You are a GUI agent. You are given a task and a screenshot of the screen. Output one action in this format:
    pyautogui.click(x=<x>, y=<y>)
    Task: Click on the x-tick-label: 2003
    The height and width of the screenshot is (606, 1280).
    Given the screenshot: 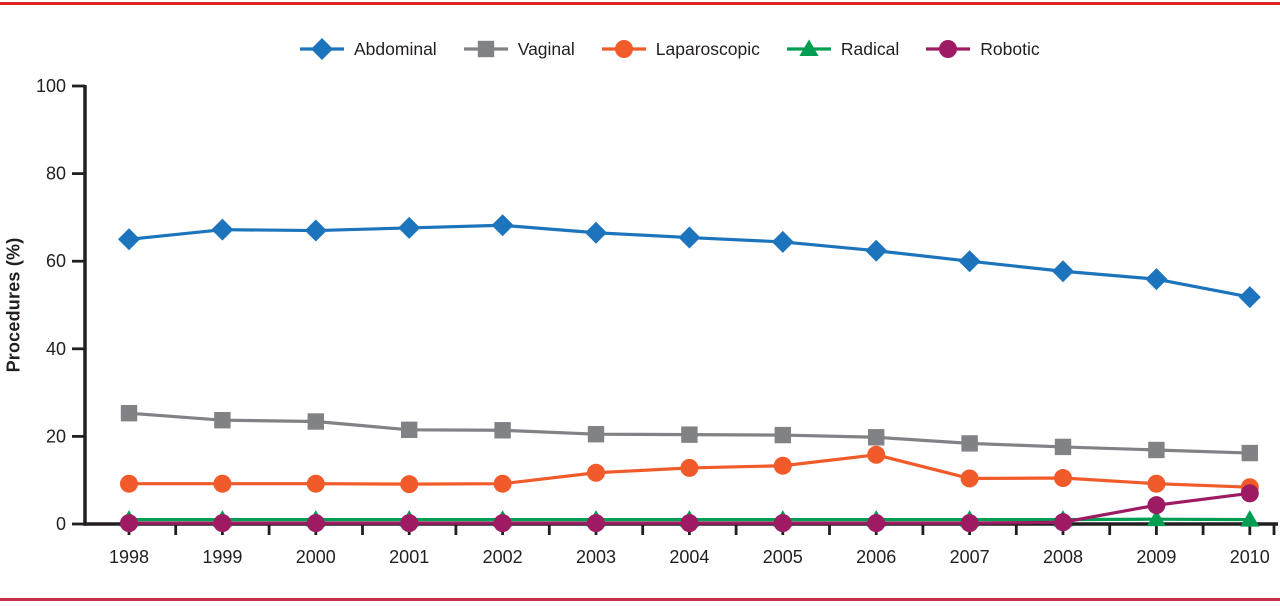 What is the action you would take?
    pyautogui.click(x=596, y=557)
    